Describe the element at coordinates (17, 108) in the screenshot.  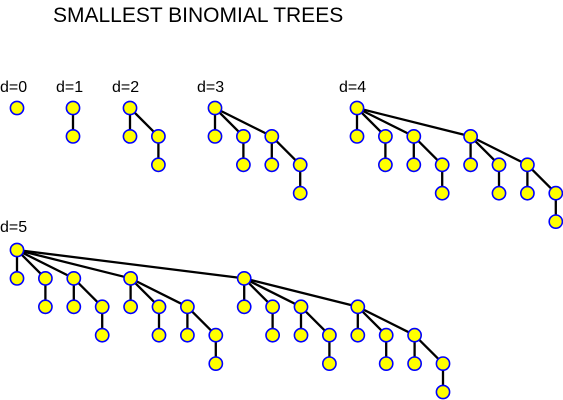
I see `tree-d0-root-node` at that location.